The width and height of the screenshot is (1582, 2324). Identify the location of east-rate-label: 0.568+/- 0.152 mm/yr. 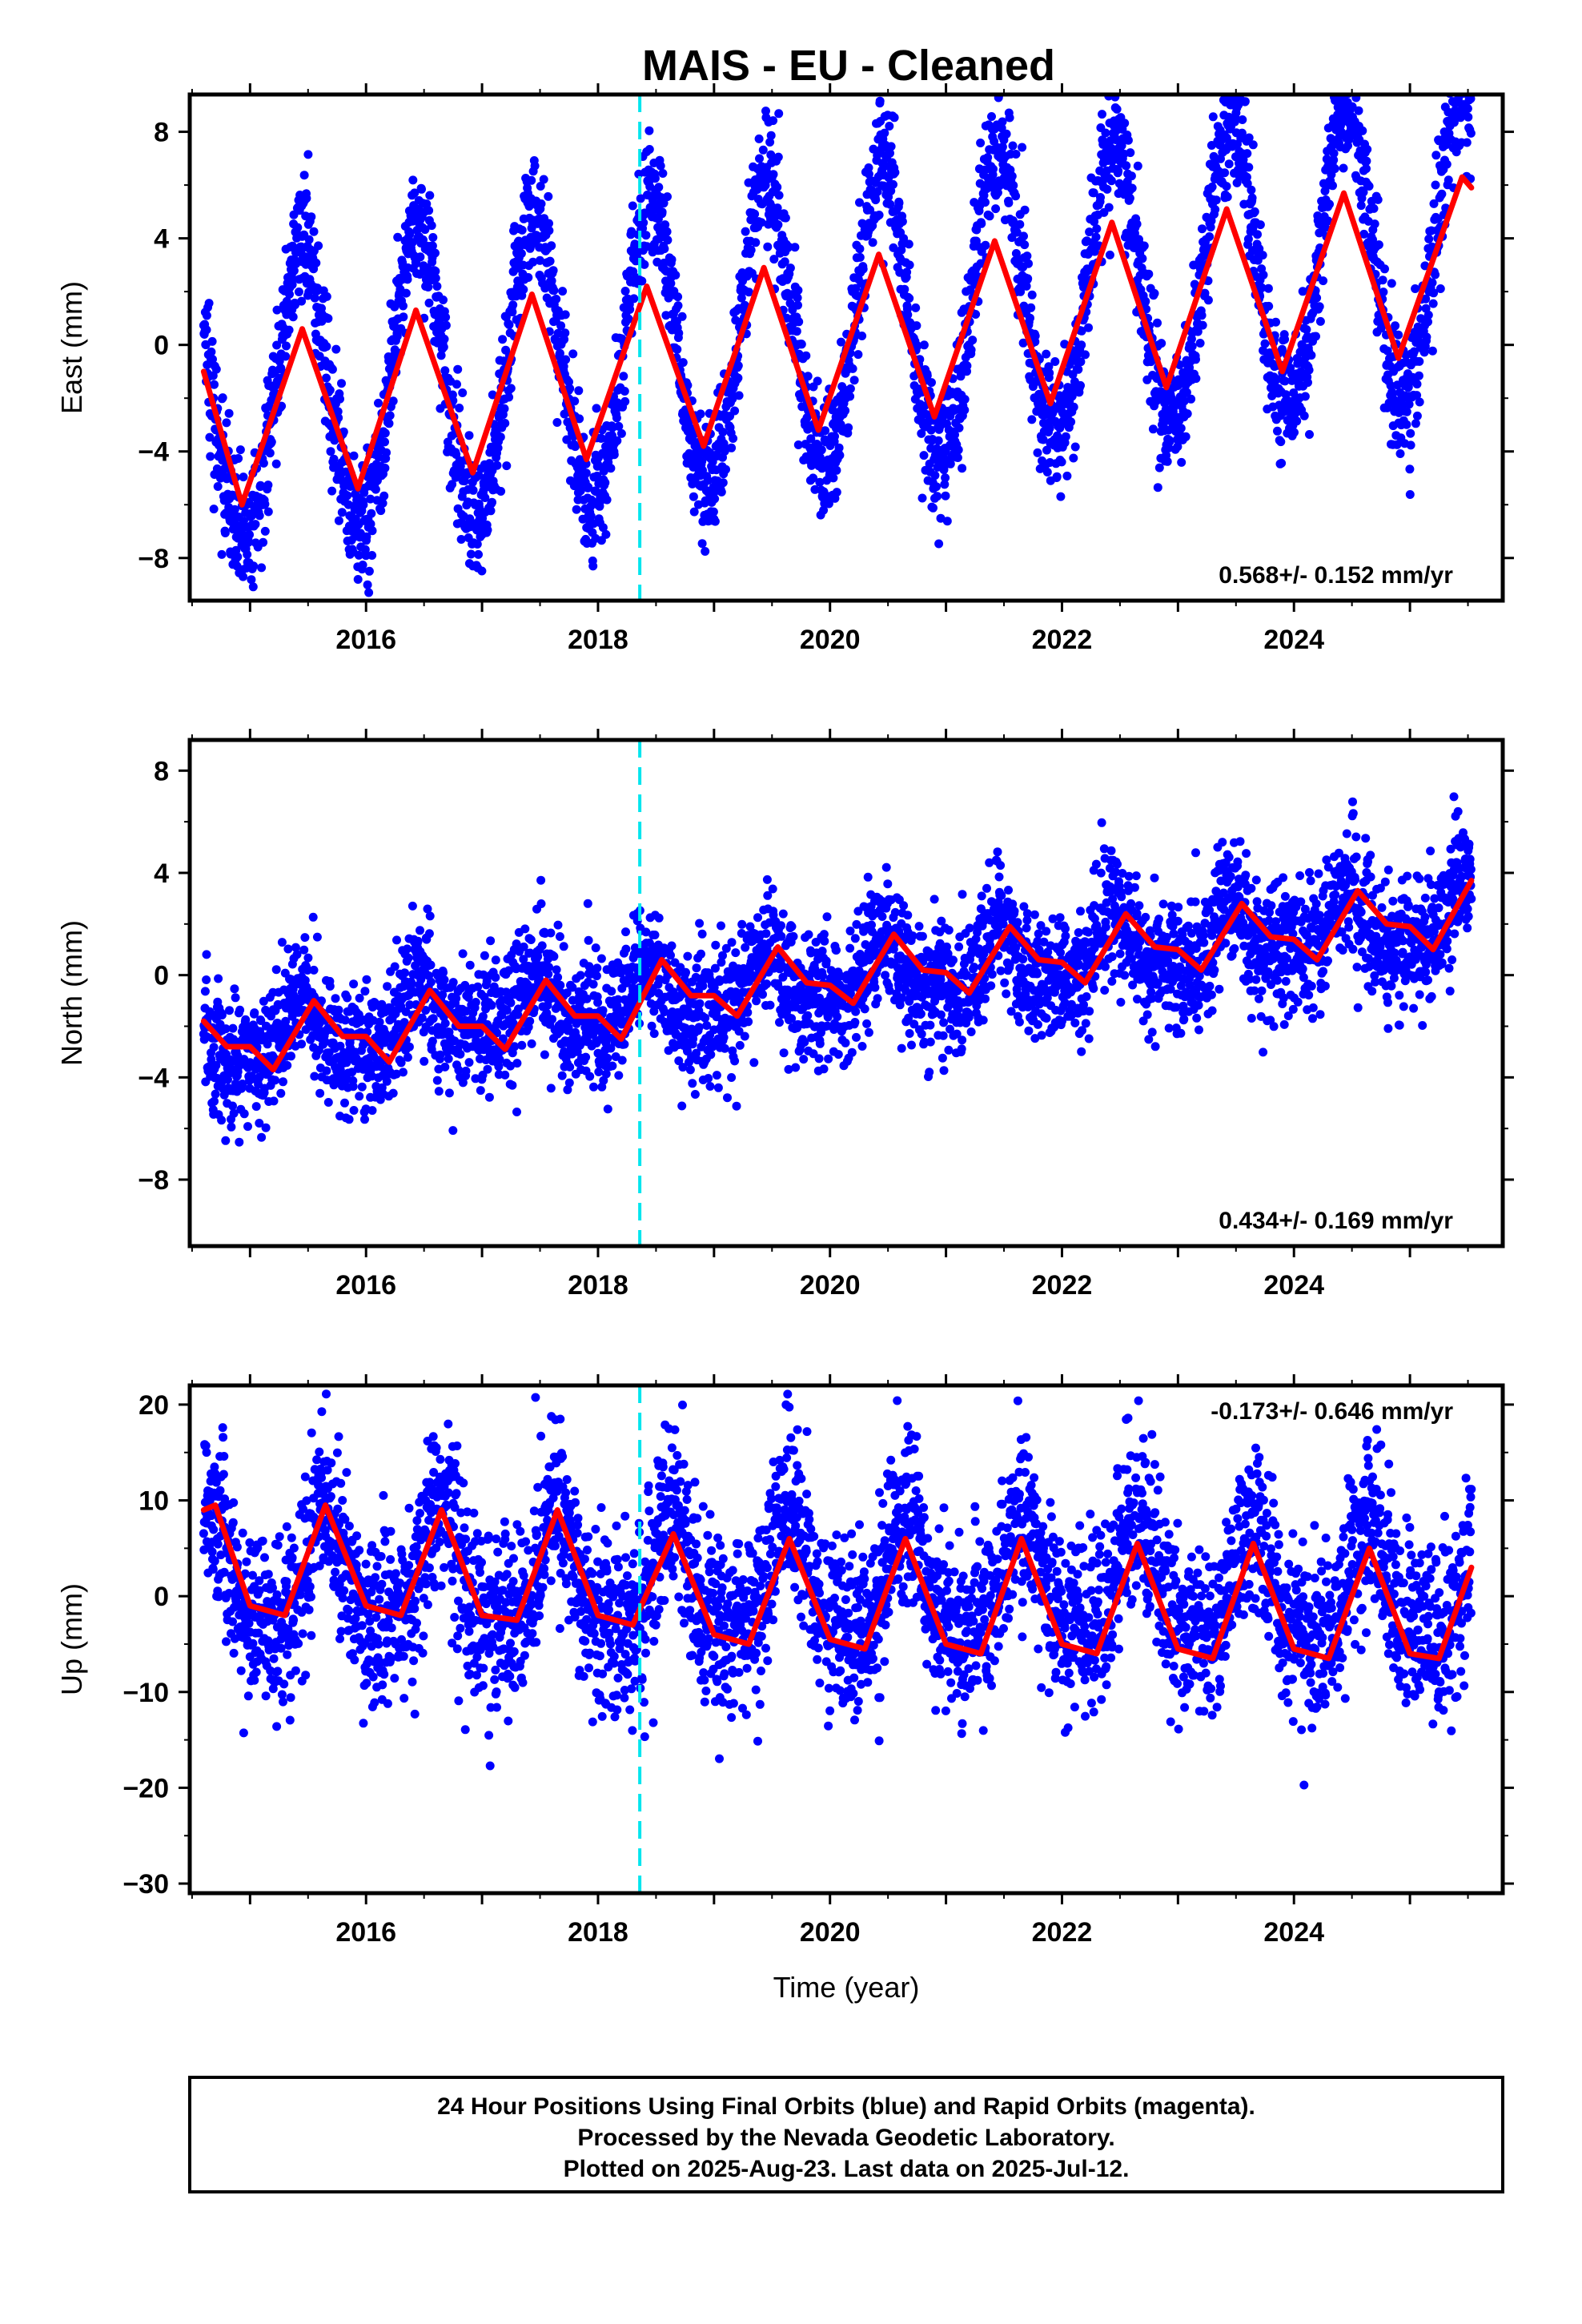
(1336, 575).